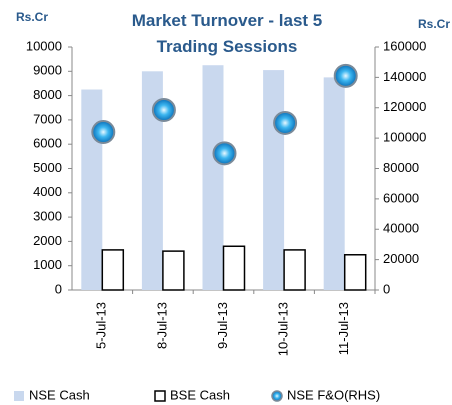 The height and width of the screenshot is (405, 452). I want to click on y-tick-label: 0, so click(58, 288).